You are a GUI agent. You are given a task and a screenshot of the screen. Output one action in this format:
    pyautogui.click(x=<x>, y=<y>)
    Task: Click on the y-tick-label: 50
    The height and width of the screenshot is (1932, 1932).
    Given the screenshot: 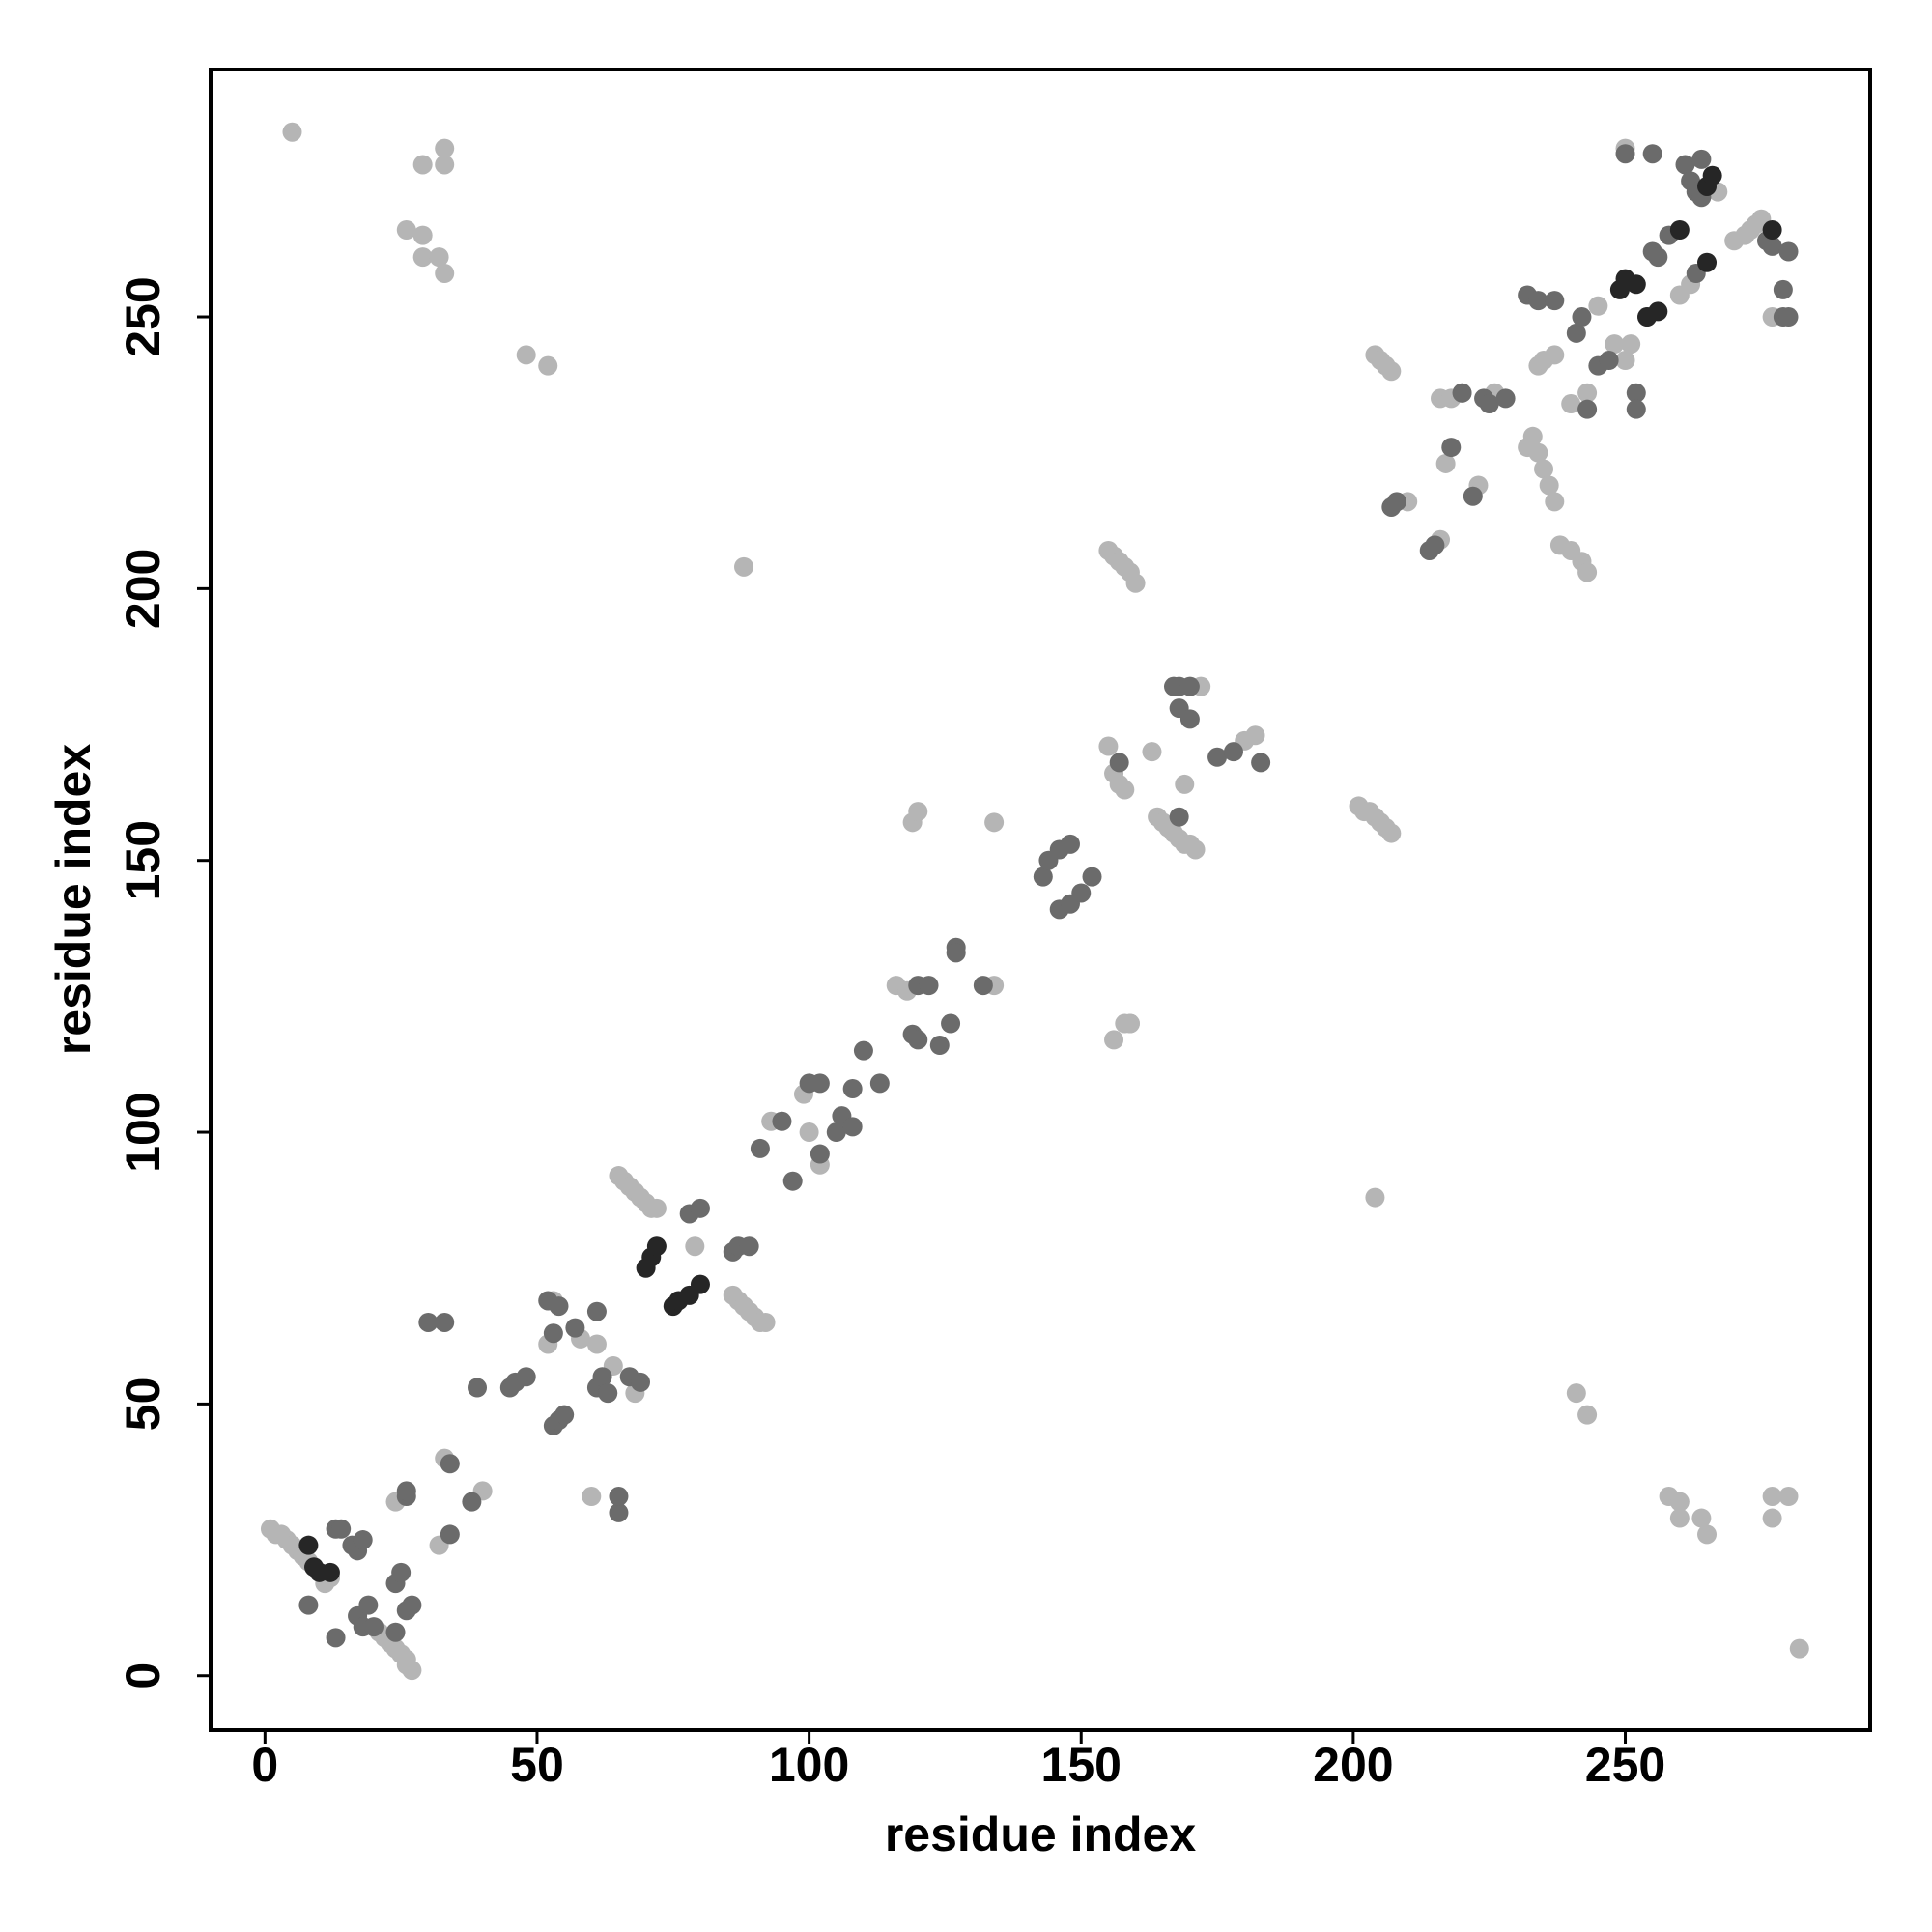 What is the action you would take?
    pyautogui.click(x=143, y=1405)
    